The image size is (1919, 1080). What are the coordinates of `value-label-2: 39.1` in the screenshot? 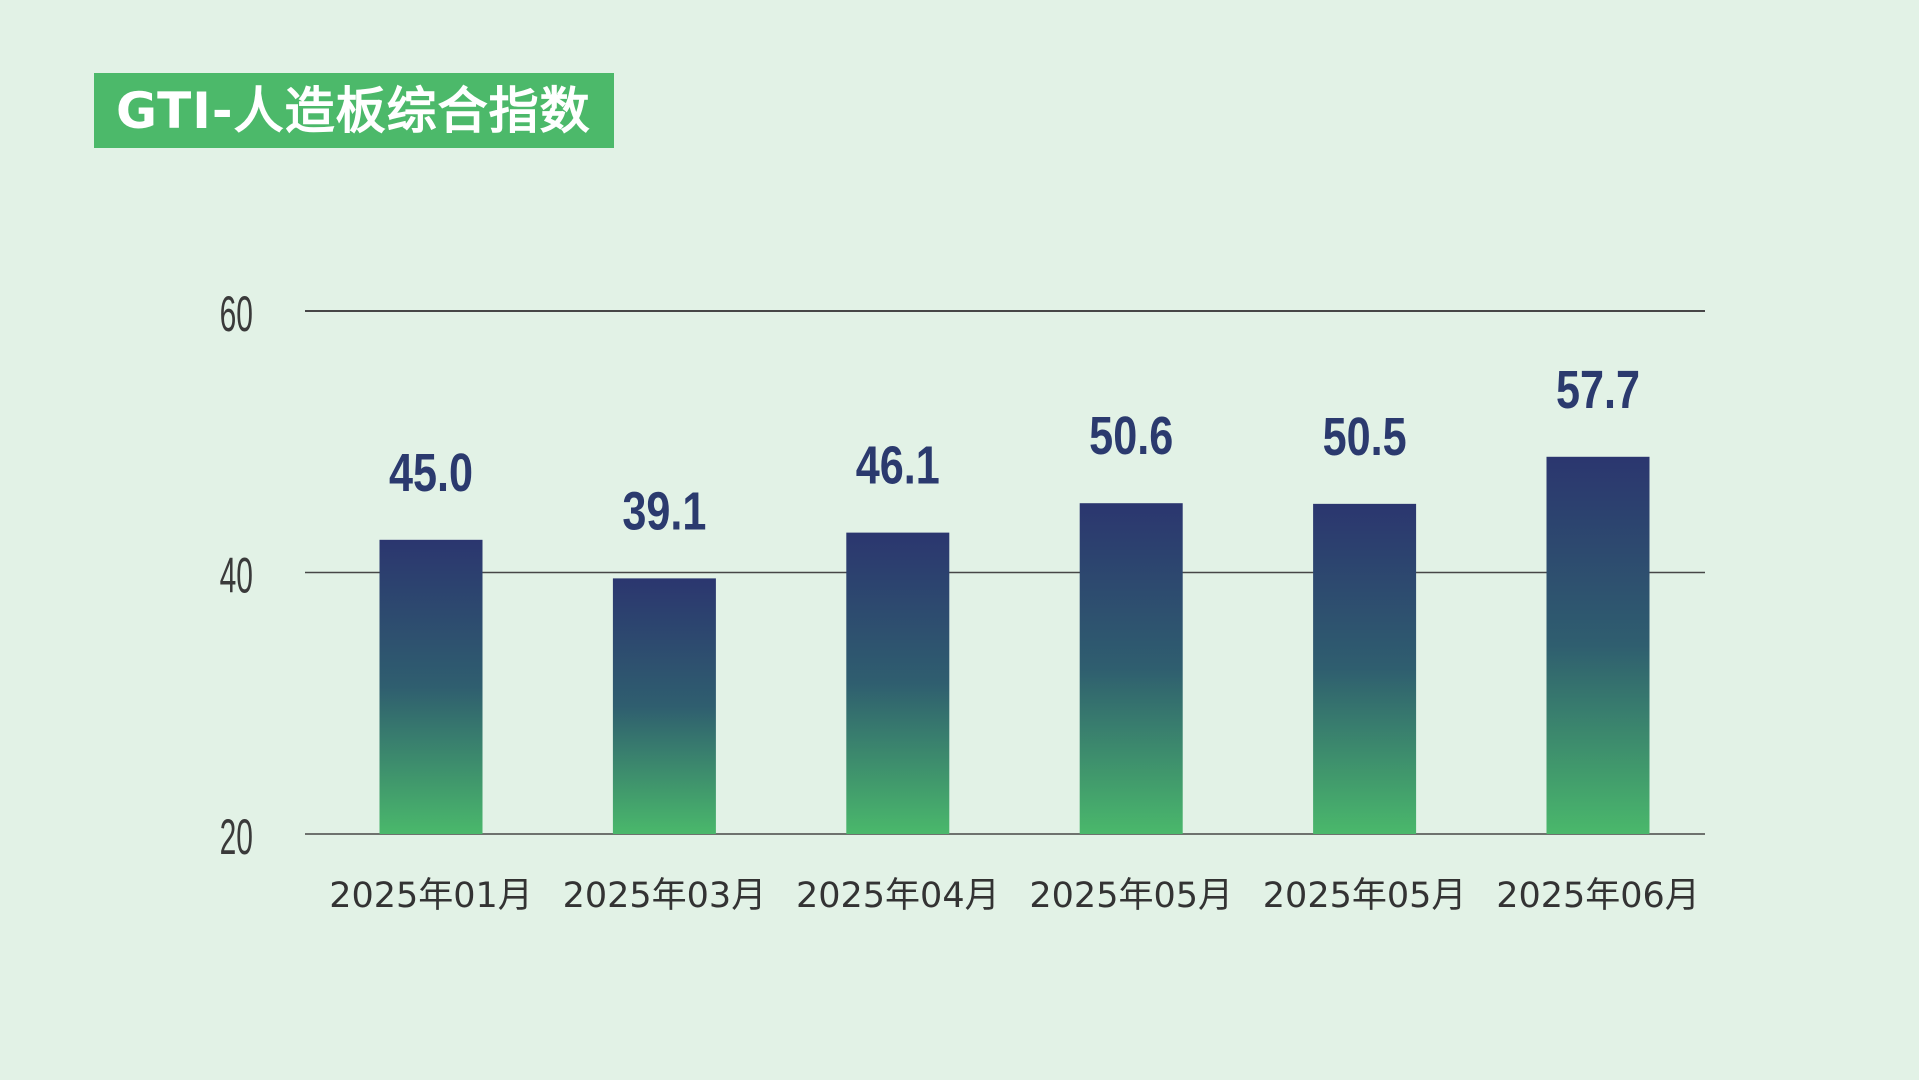 It's located at (664, 512).